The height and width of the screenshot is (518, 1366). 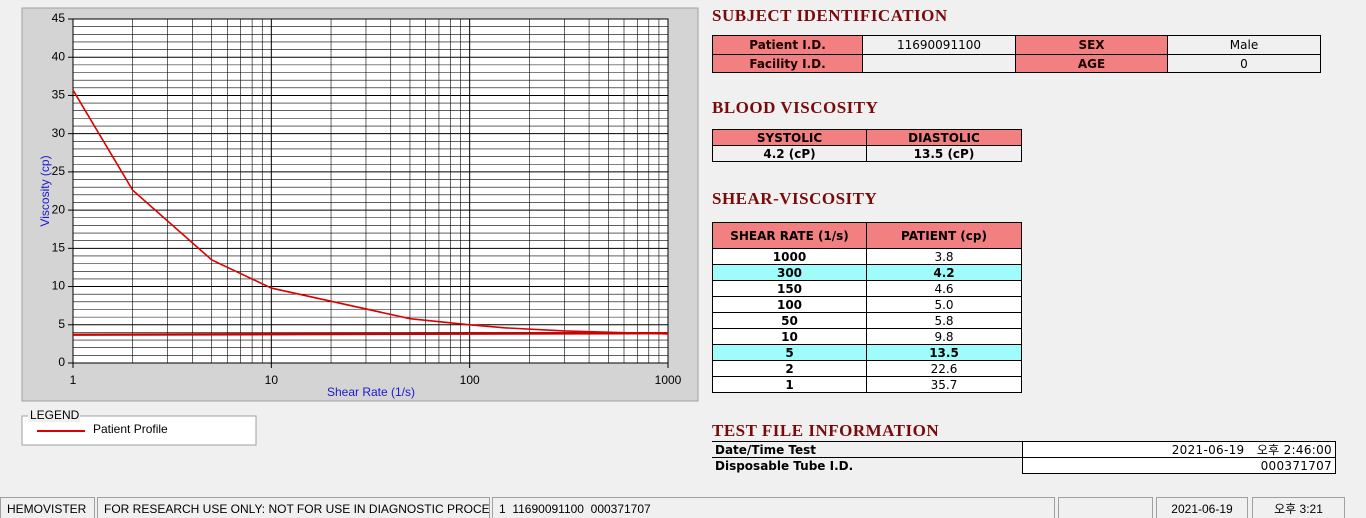 I want to click on y-tick-label: 45, so click(x=59, y=18).